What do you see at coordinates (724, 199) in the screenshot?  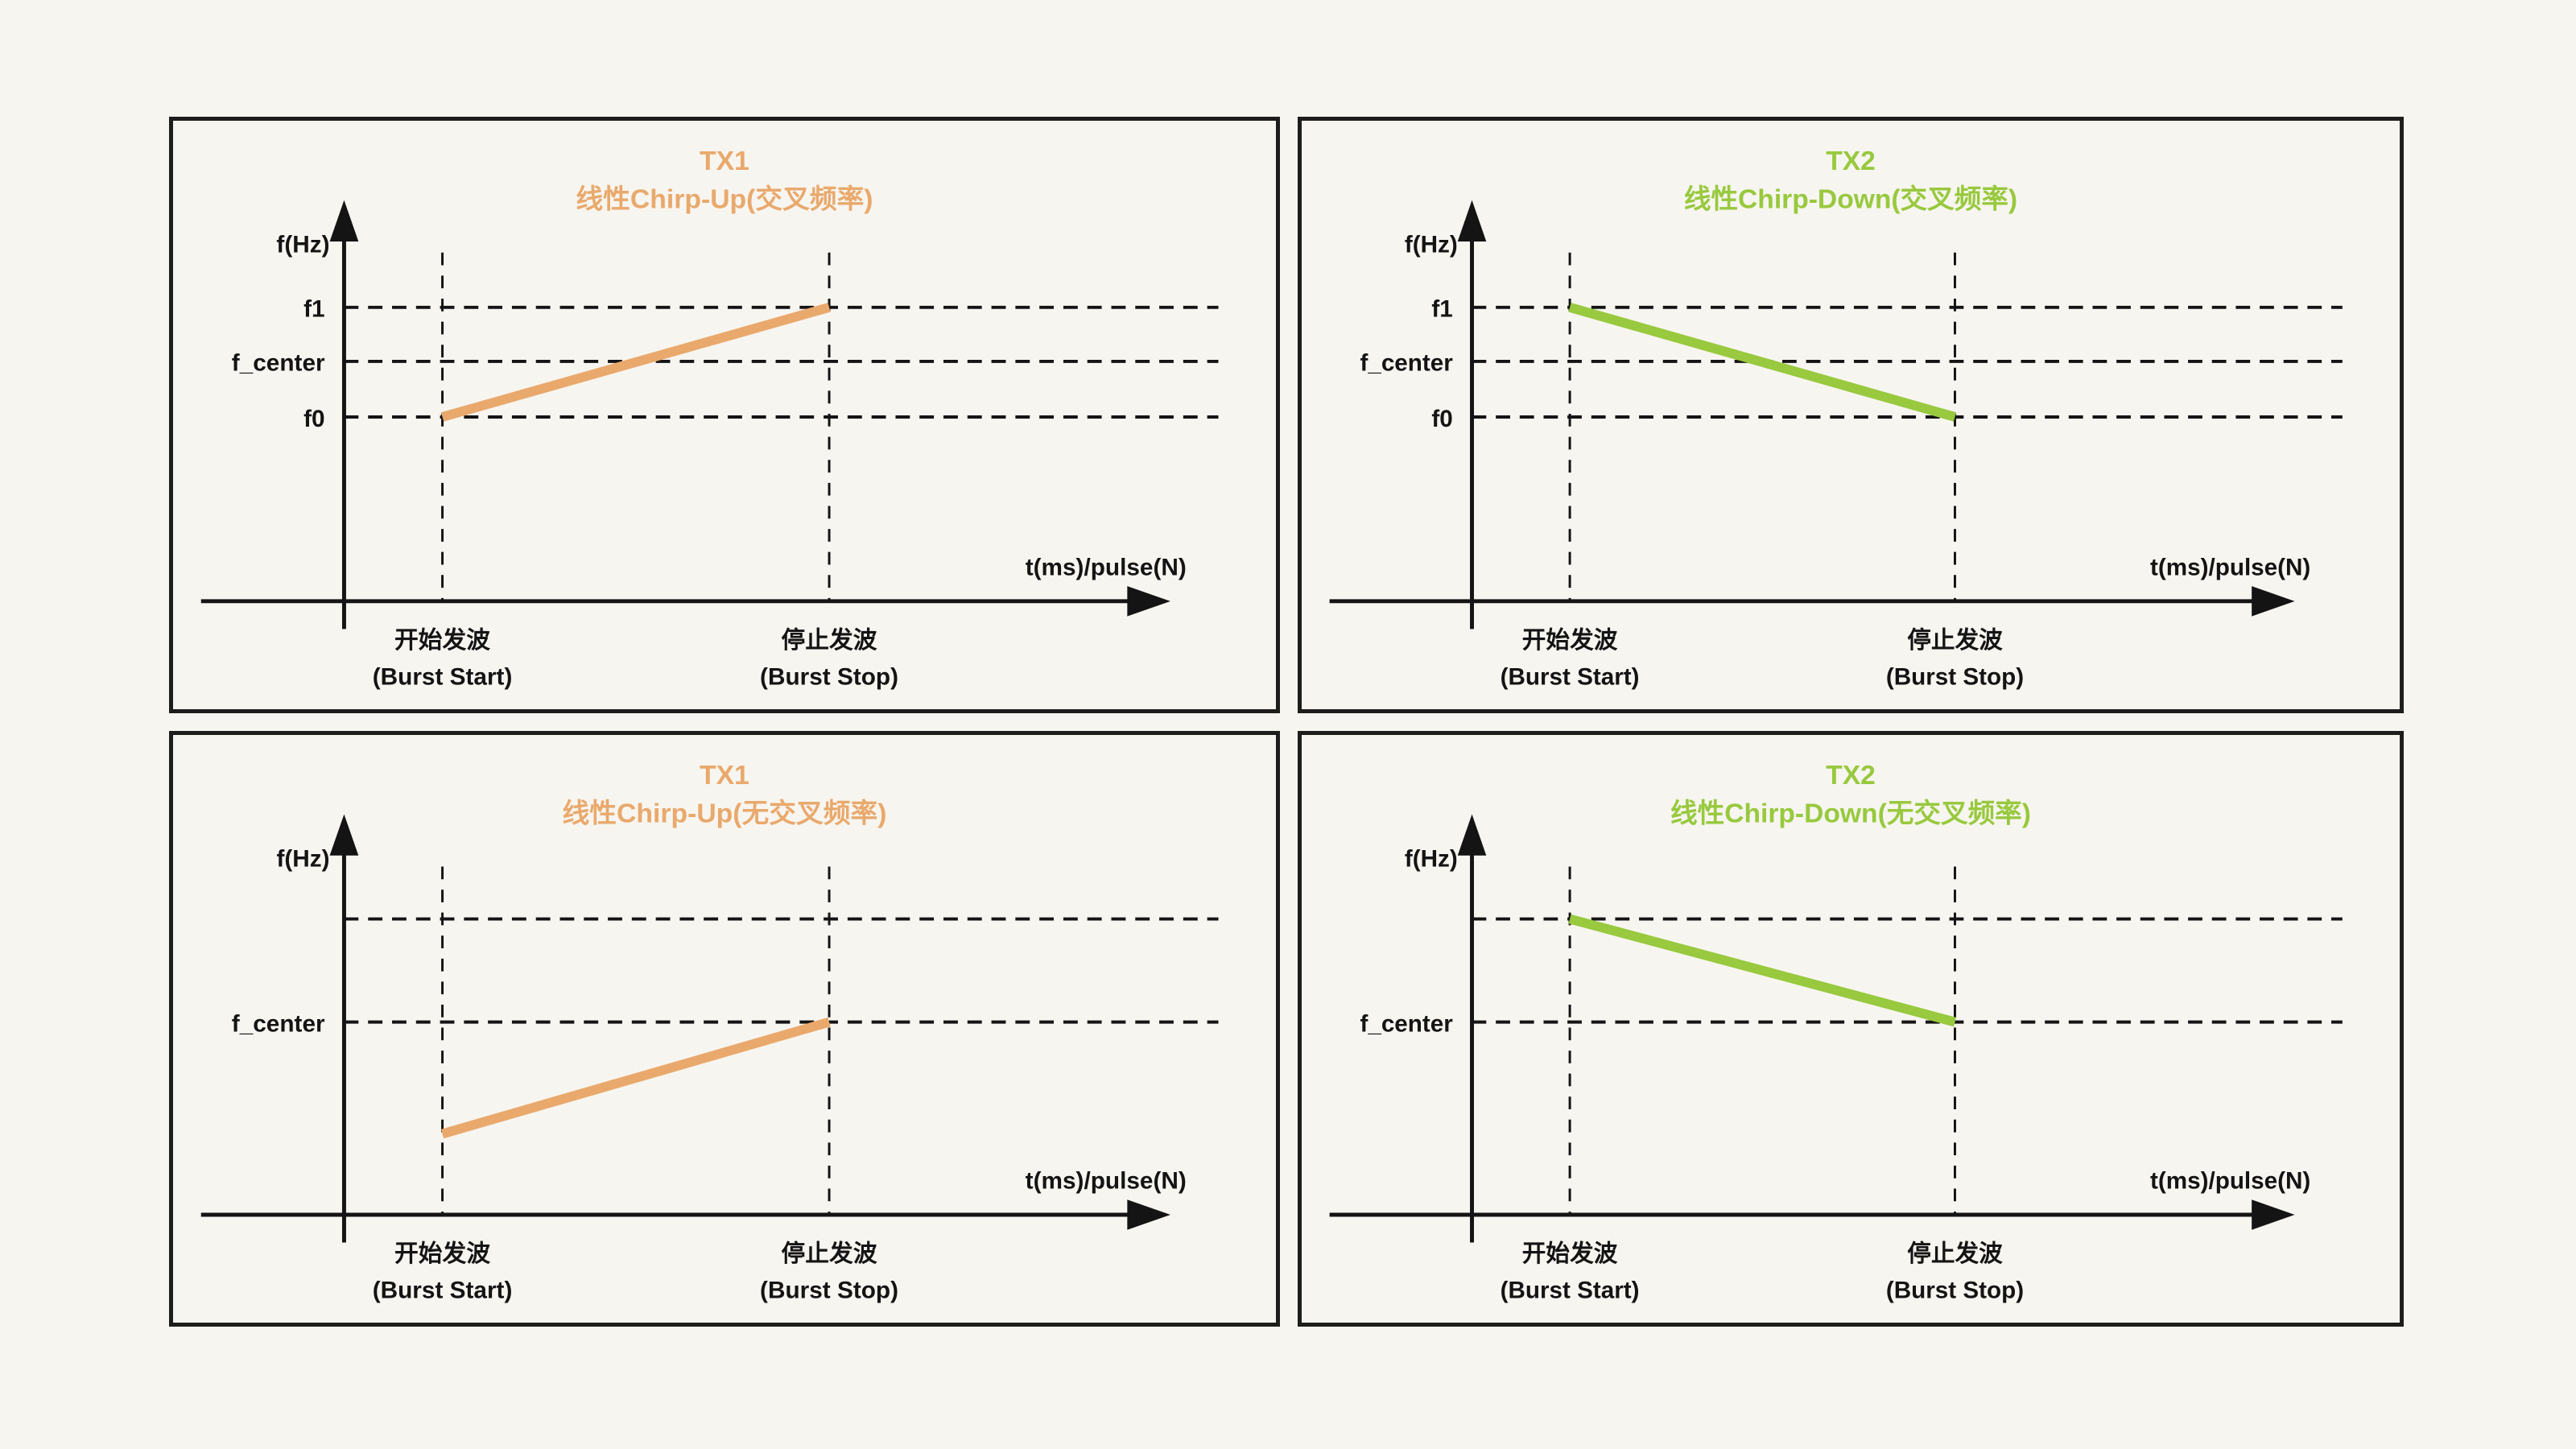 I see `panel-subtitle: 线性Chirp-Up(交叉频率)` at bounding box center [724, 199].